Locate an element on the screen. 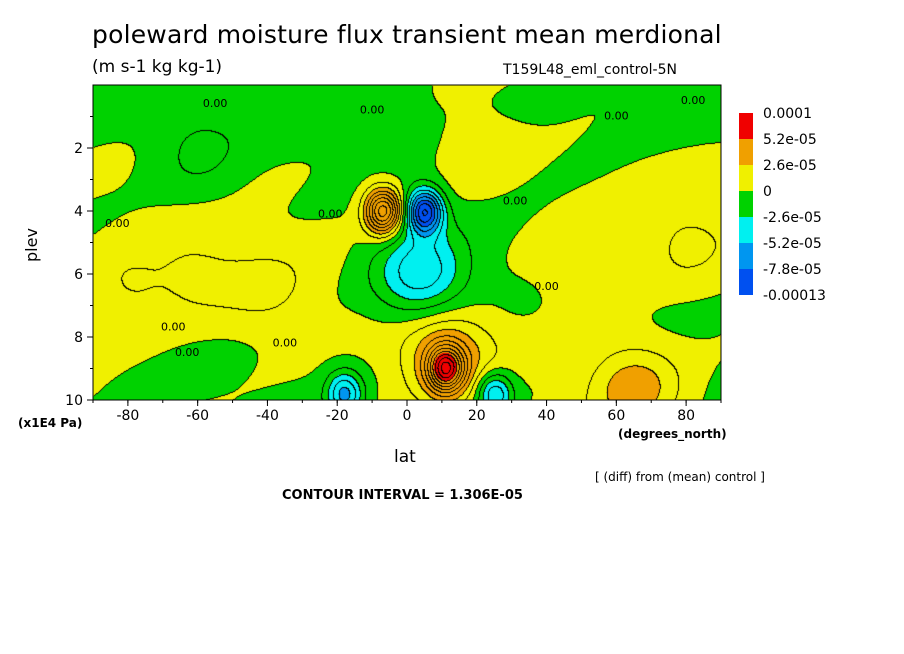  y-tick-label: 4 is located at coordinates (78, 212).